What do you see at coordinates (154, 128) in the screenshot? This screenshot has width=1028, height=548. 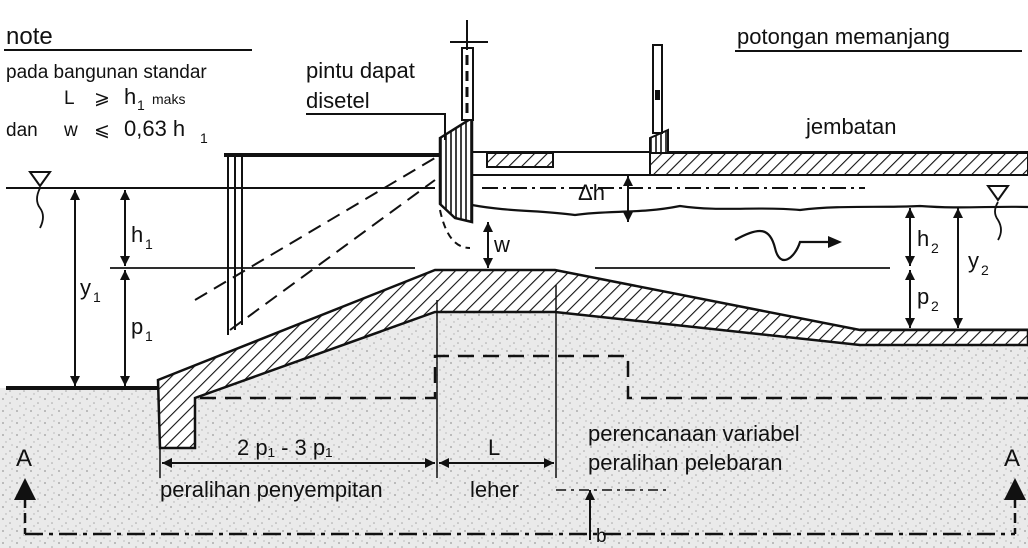 I see `note-ratio: 0,63 h` at bounding box center [154, 128].